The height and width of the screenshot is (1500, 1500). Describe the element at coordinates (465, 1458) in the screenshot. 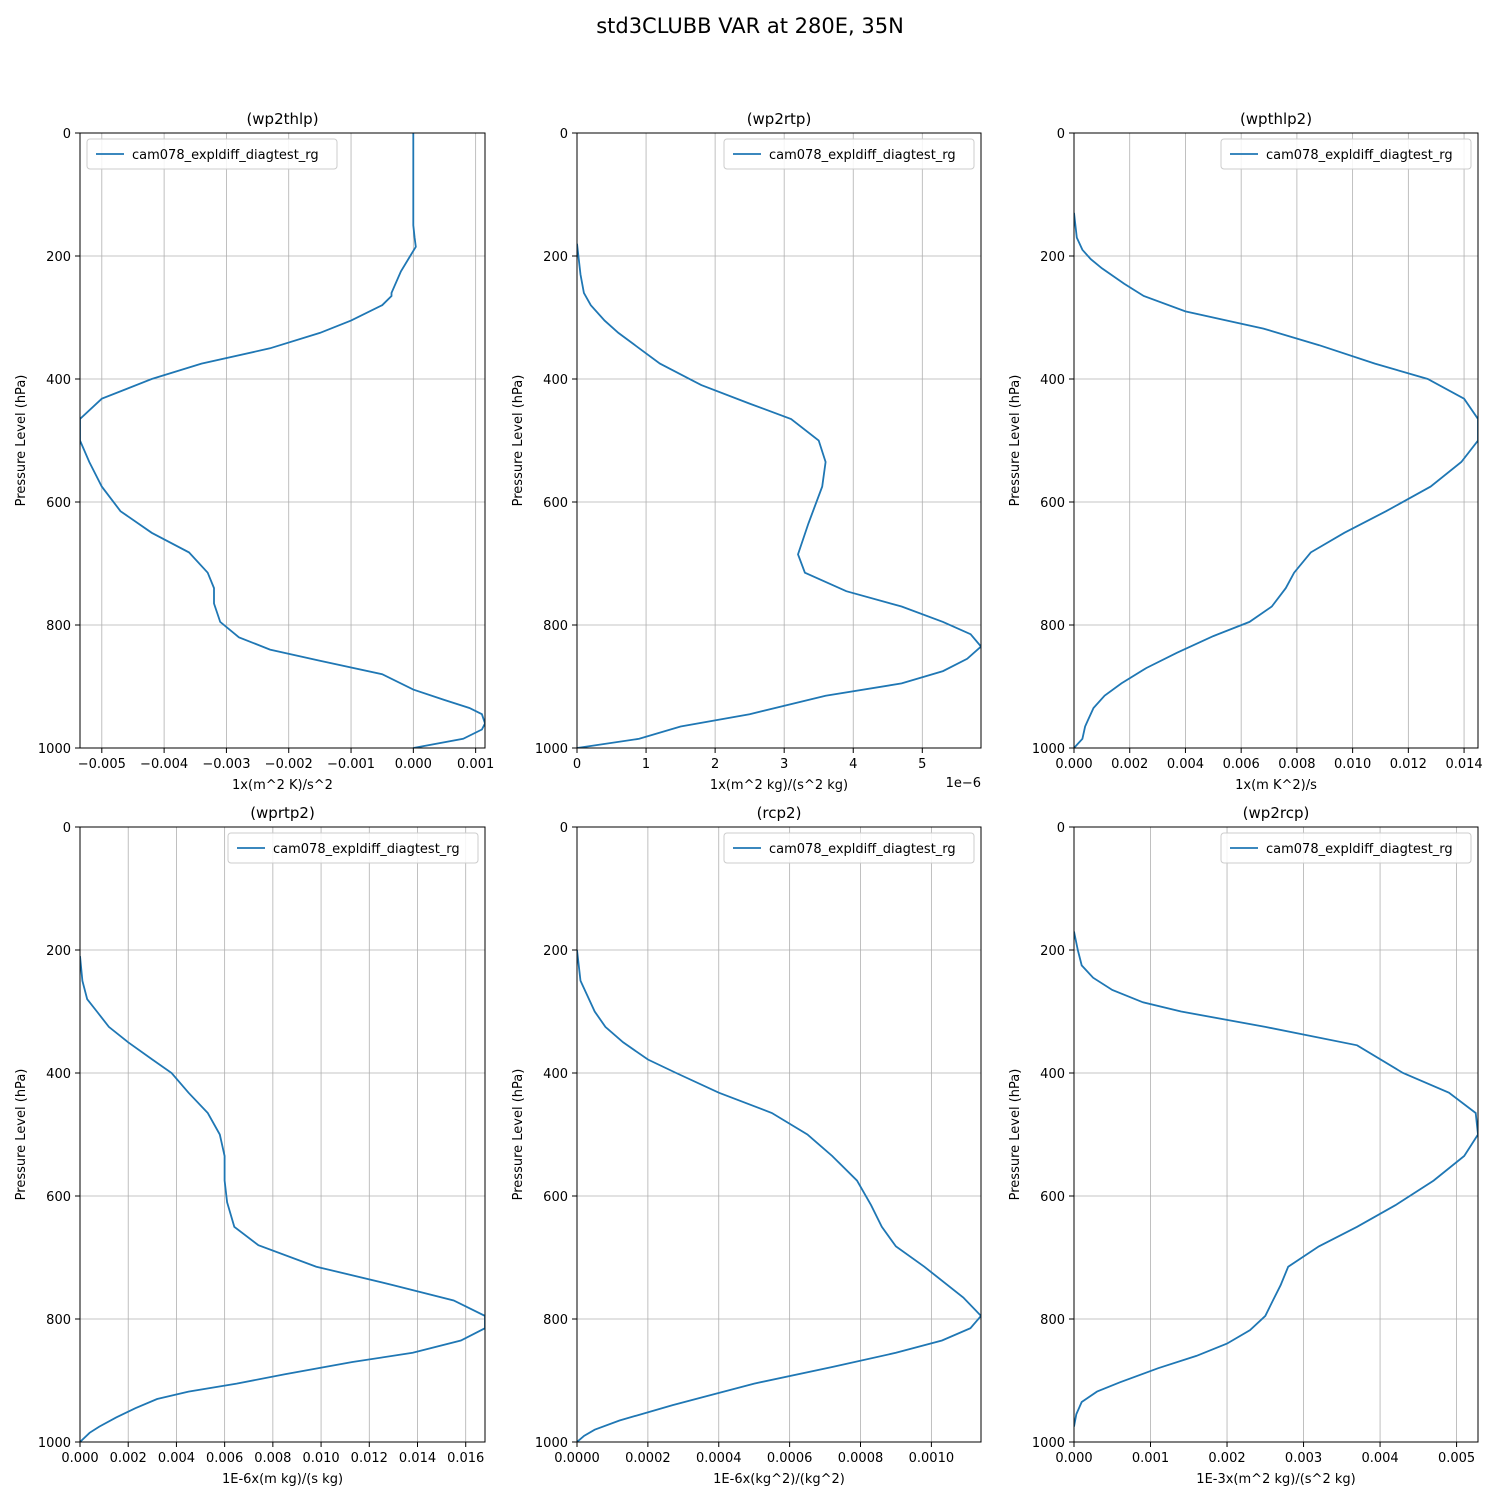

I see `x-tick-label: 0.016` at that location.